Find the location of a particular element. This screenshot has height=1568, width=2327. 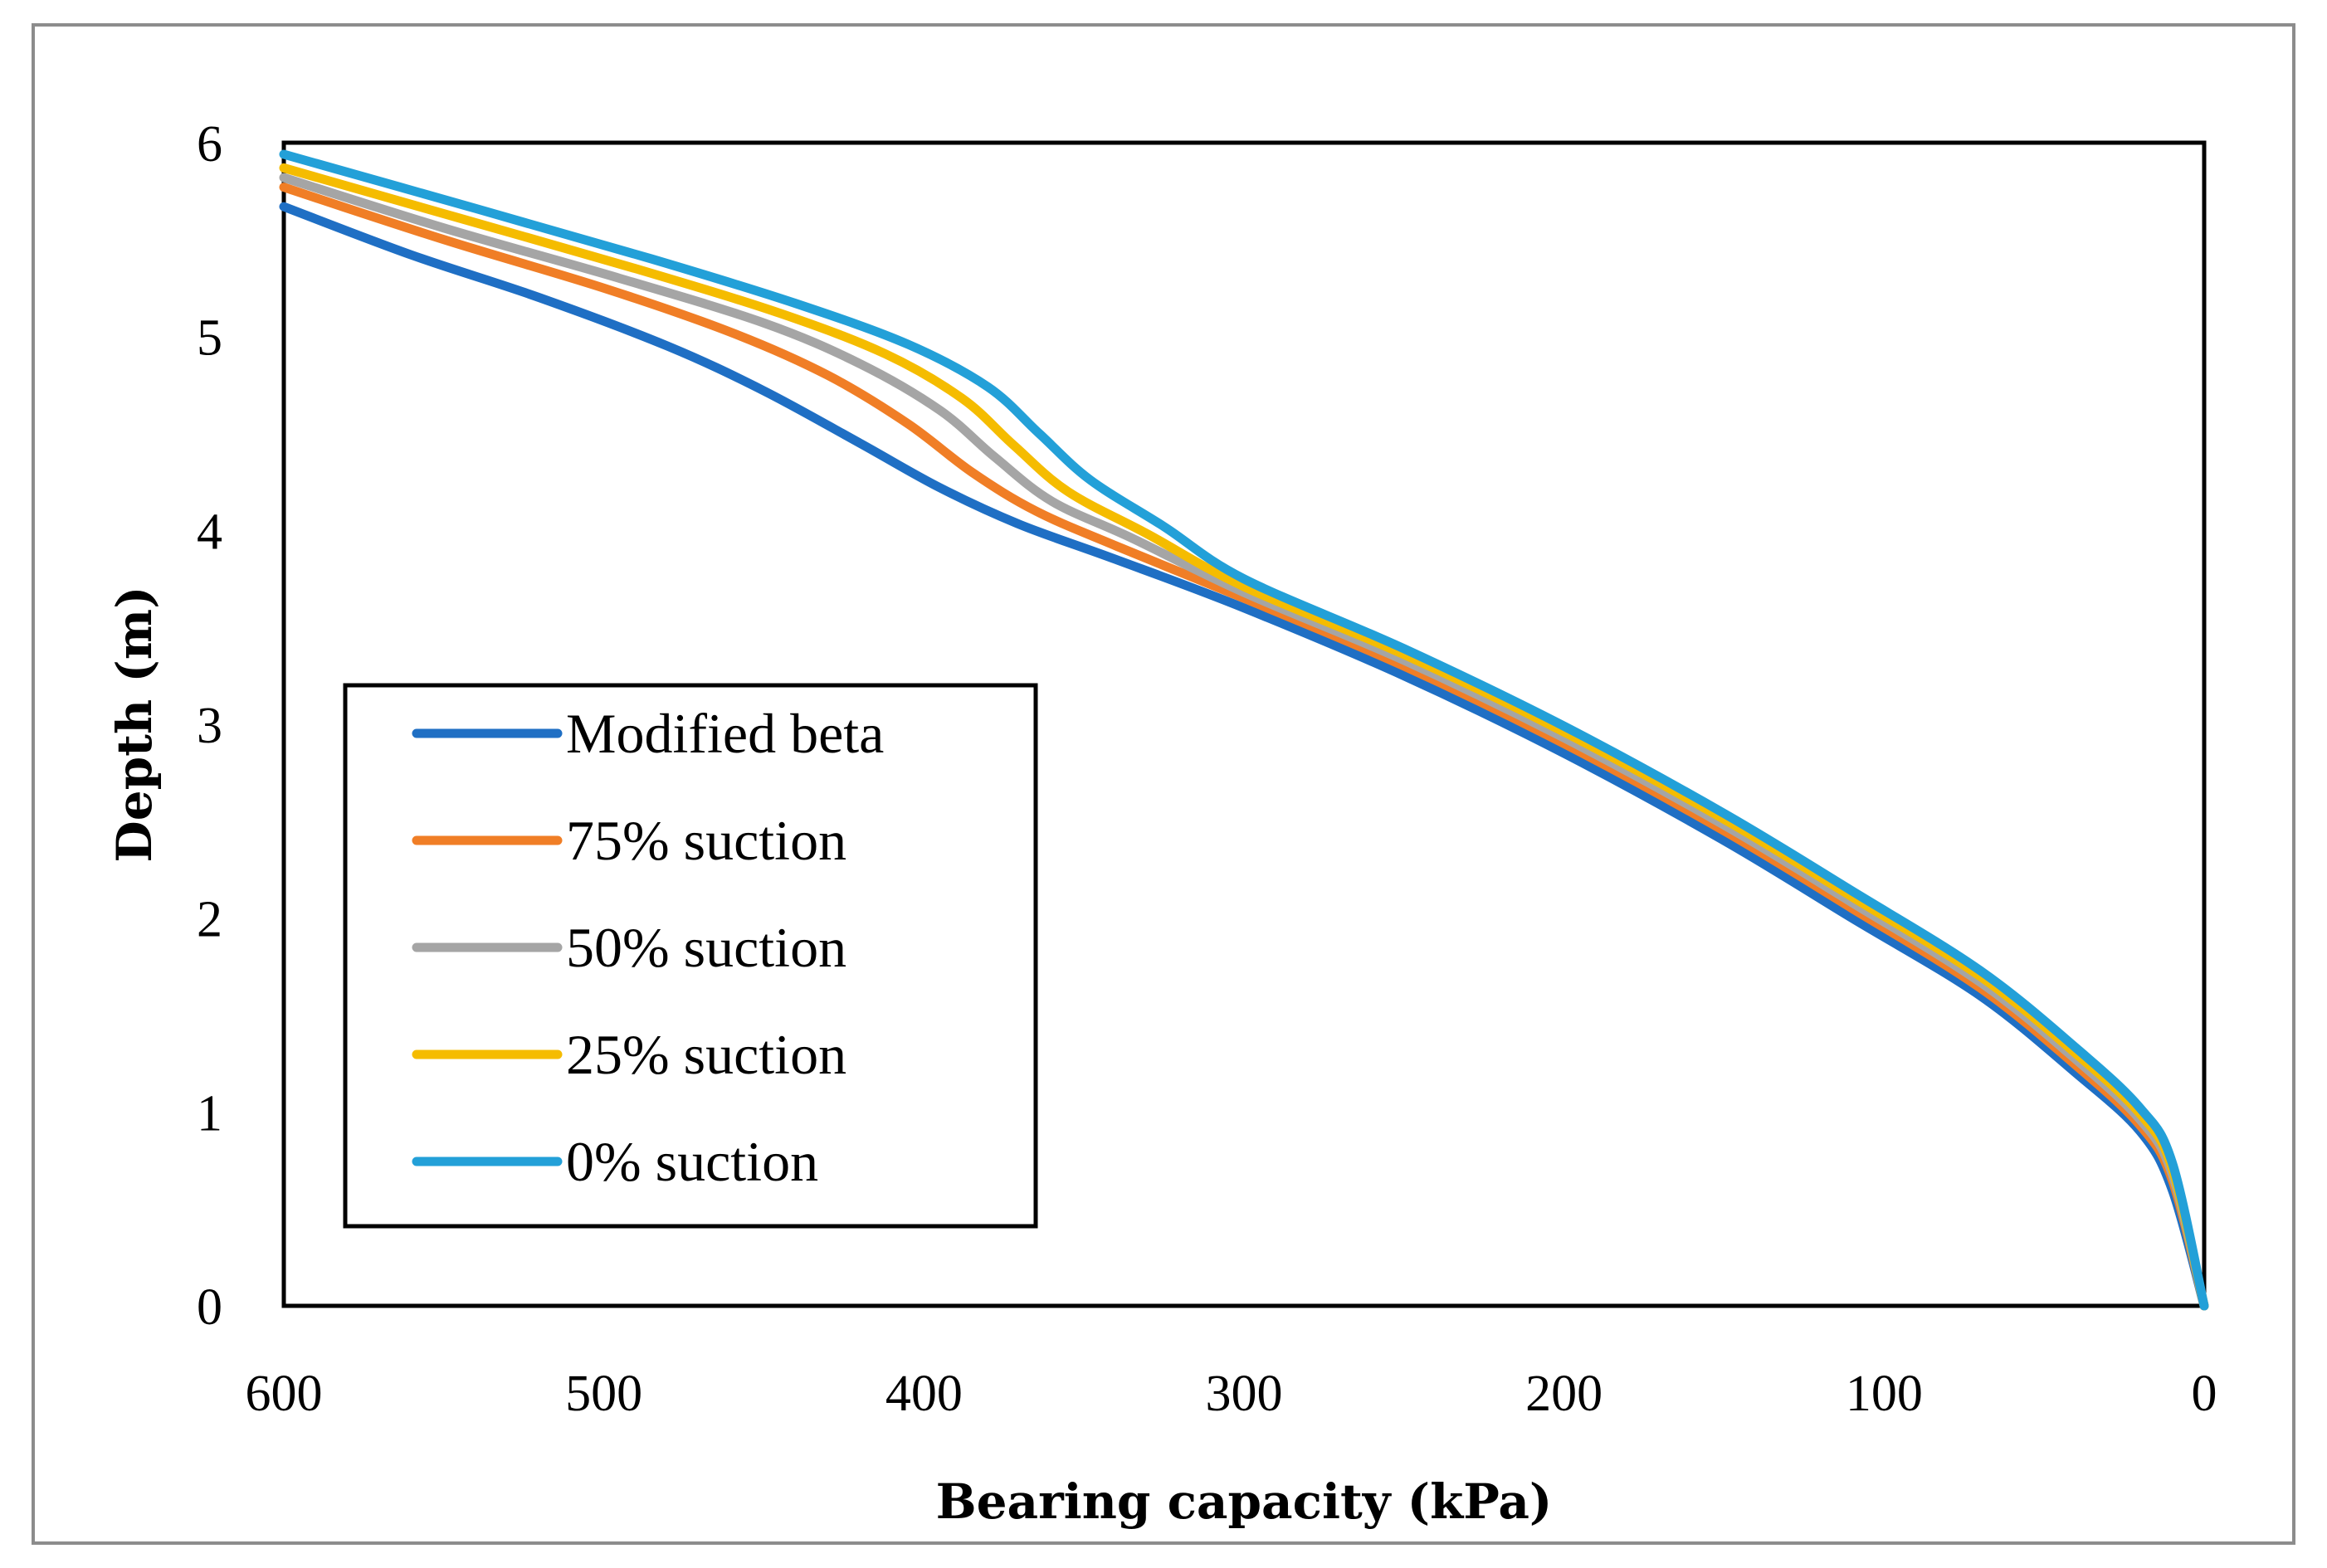

legend-label: 75% suction is located at coordinates (706, 840).